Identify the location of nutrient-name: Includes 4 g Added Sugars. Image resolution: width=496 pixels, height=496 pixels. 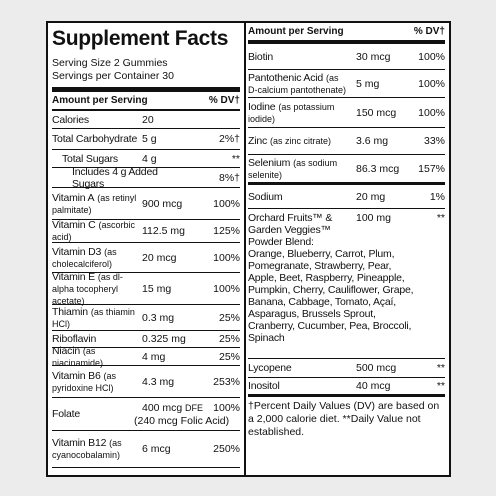
(115, 177).